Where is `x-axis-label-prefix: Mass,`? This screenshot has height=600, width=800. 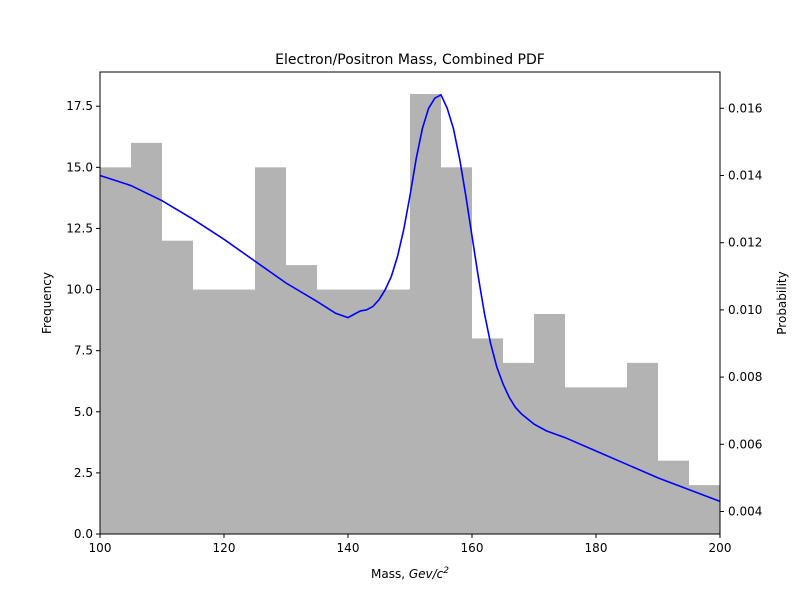 x-axis-label-prefix: Mass, is located at coordinates (390, 574).